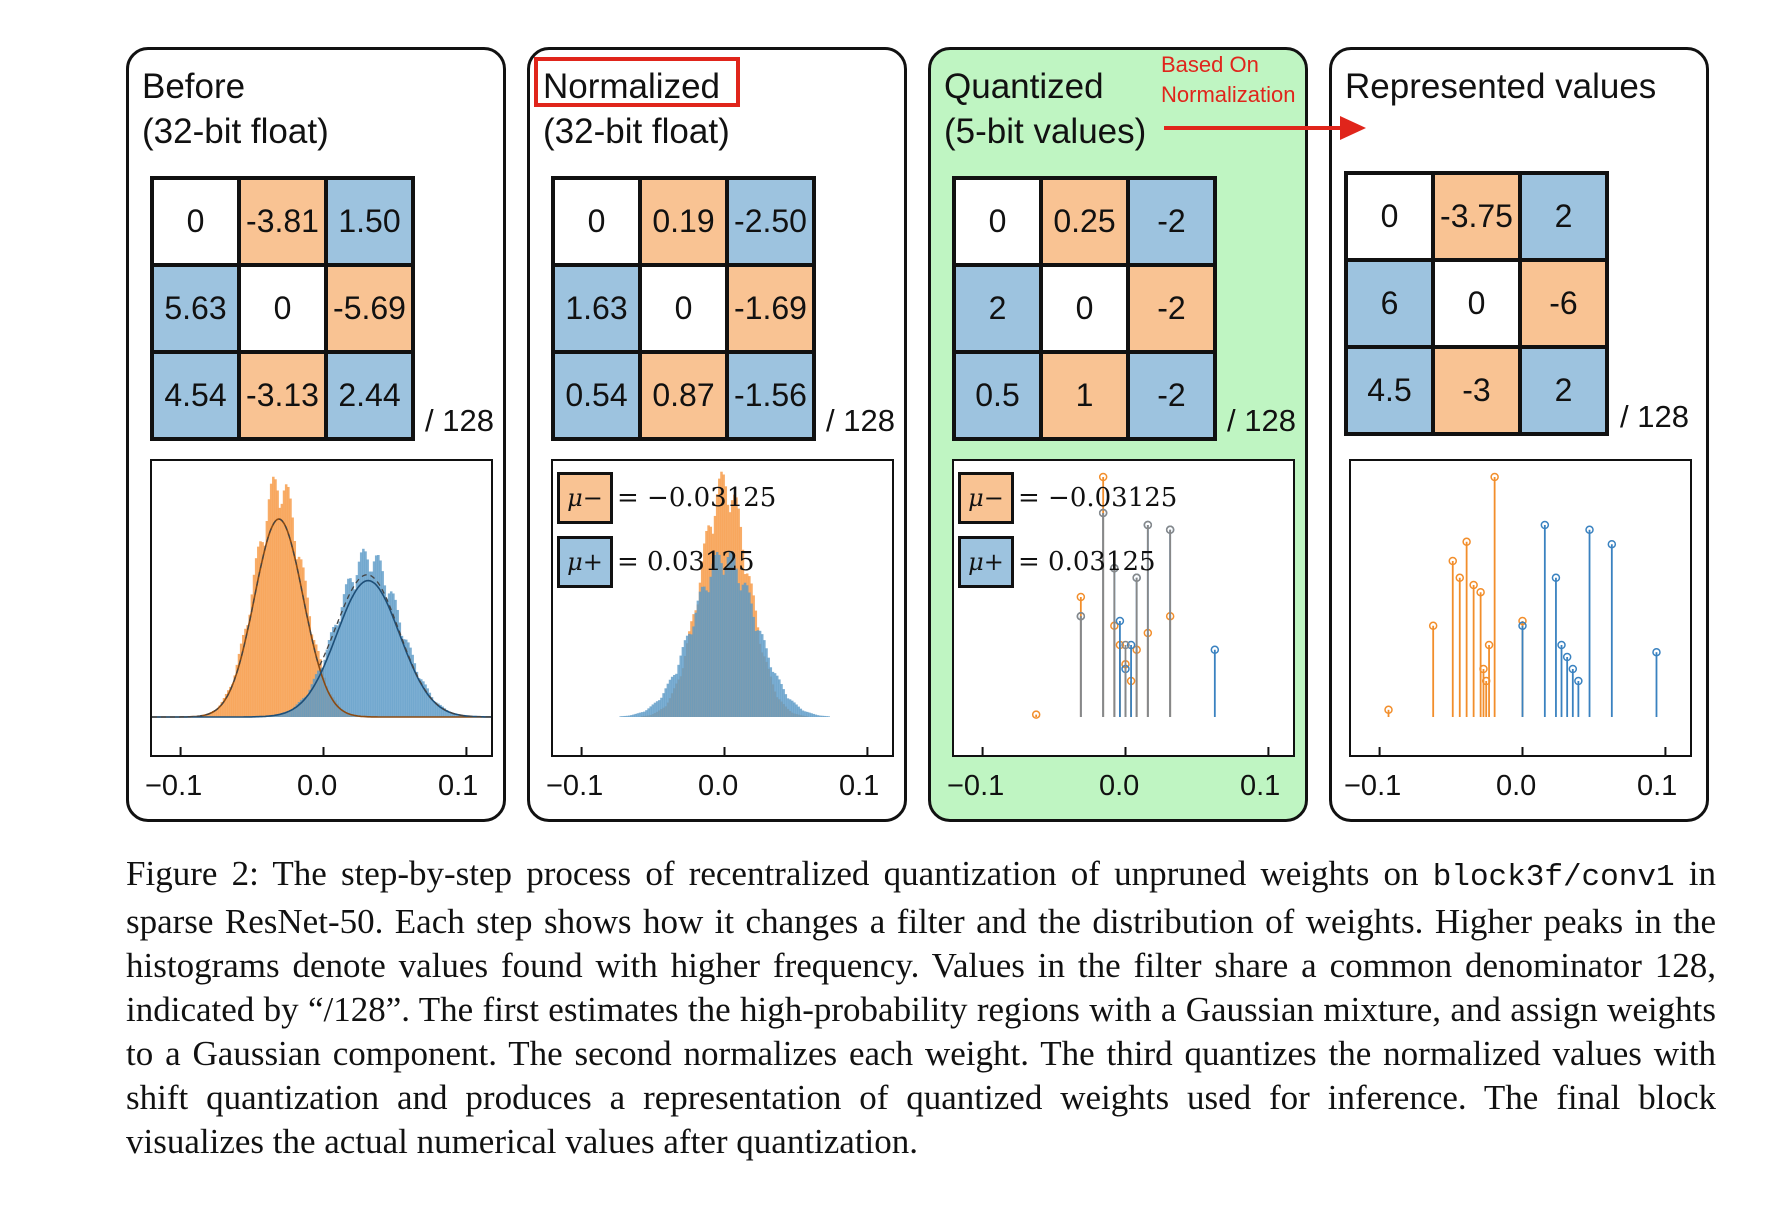 The height and width of the screenshot is (1231, 1785). I want to click on stem-plot, so click(1520, 608).